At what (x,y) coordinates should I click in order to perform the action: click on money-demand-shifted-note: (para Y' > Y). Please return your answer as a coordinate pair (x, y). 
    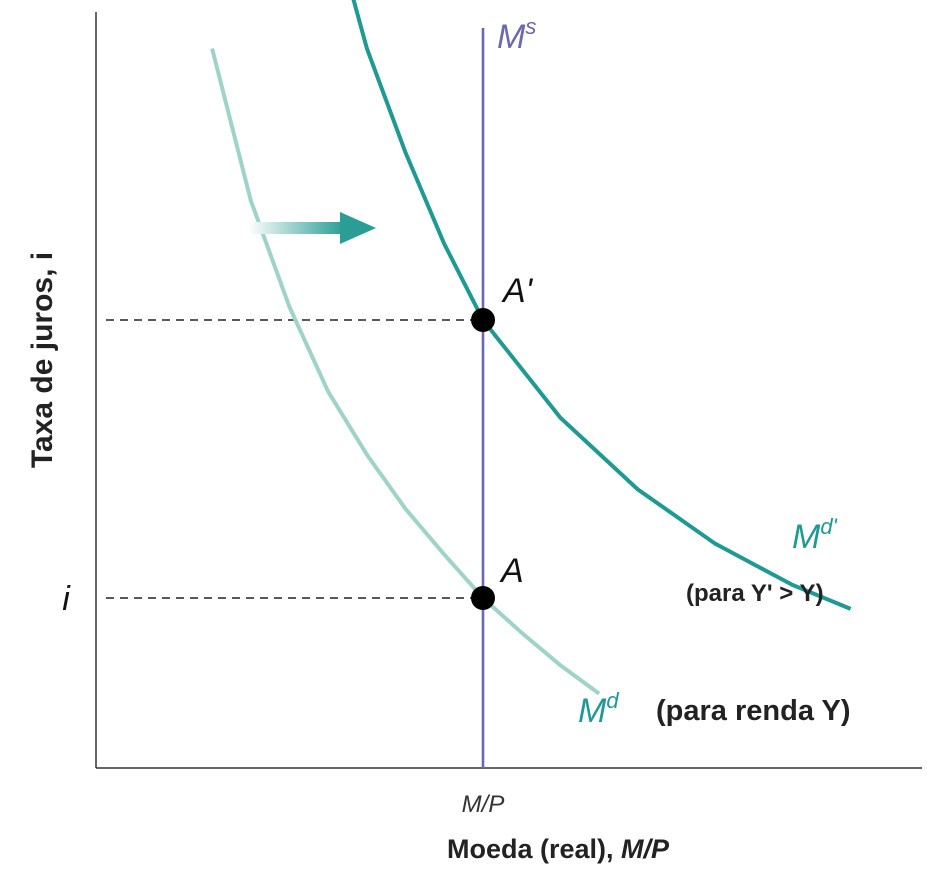
    Looking at the image, I should click on (755, 593).